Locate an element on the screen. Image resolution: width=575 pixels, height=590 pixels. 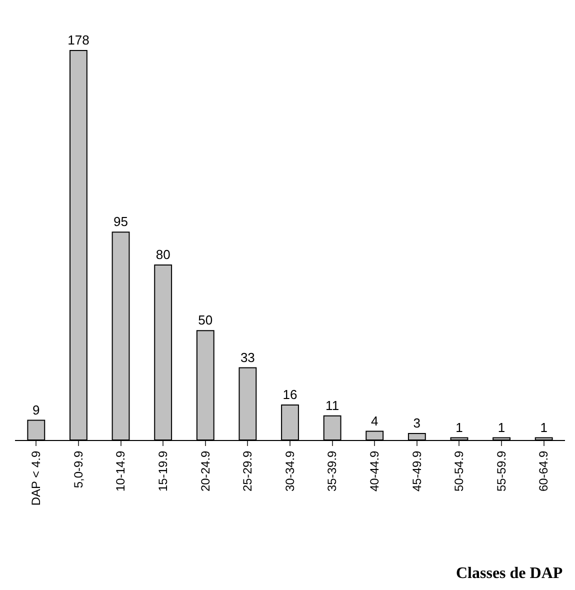
x-tick-label: 55-59.9 is located at coordinates (501, 471).